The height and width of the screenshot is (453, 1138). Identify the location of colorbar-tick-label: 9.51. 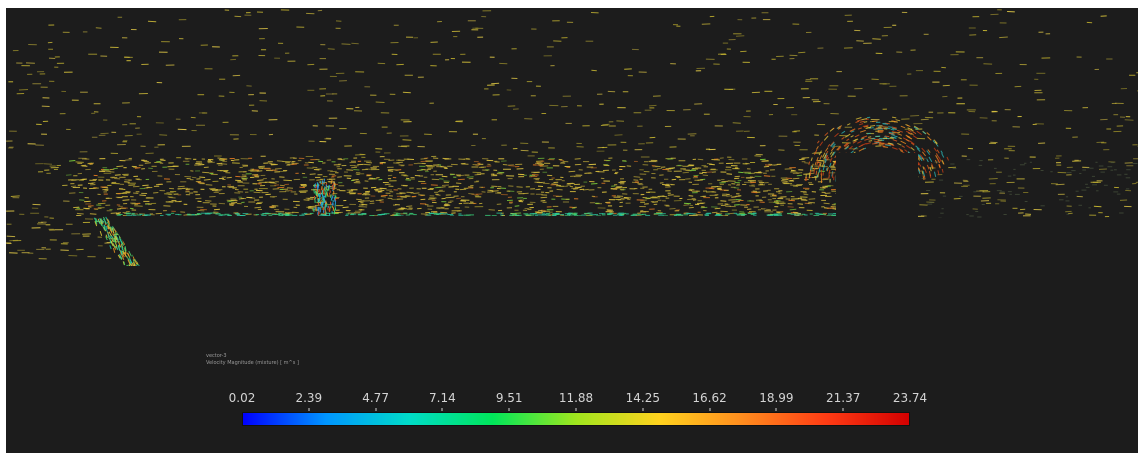
(509, 398).